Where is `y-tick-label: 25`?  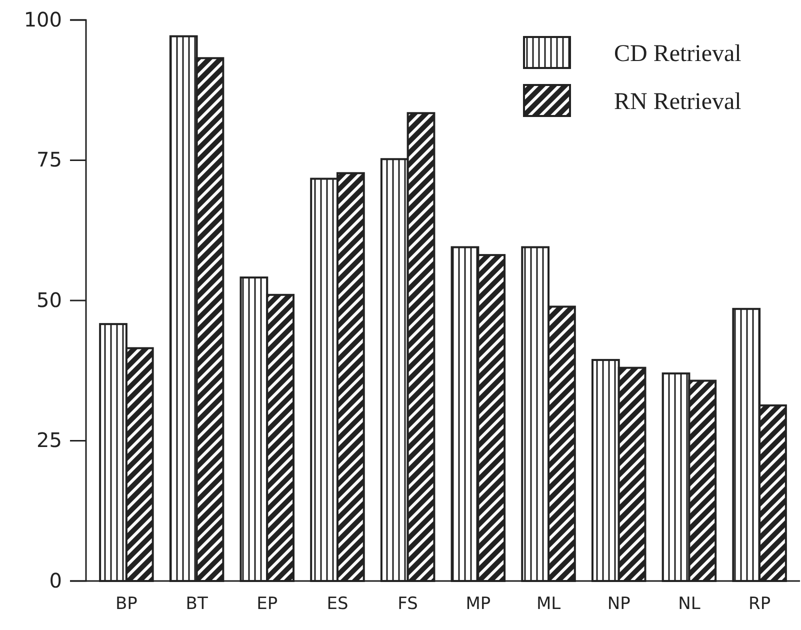 y-tick-label: 25 is located at coordinates (49, 440).